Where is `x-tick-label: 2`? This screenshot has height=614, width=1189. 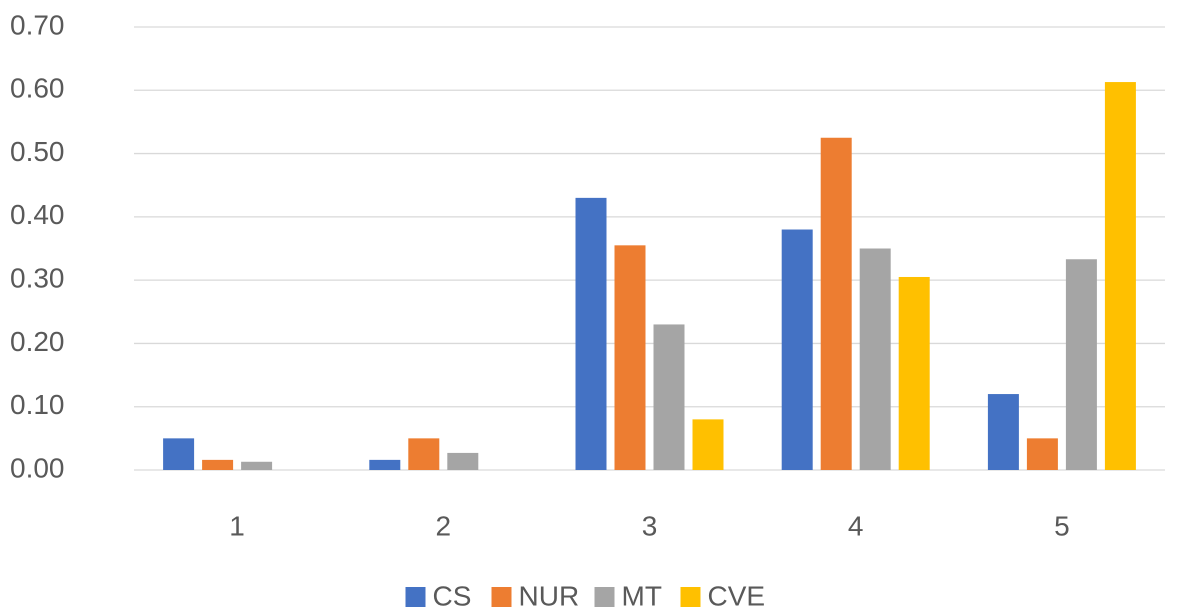
x-tick-label: 2 is located at coordinates (444, 525).